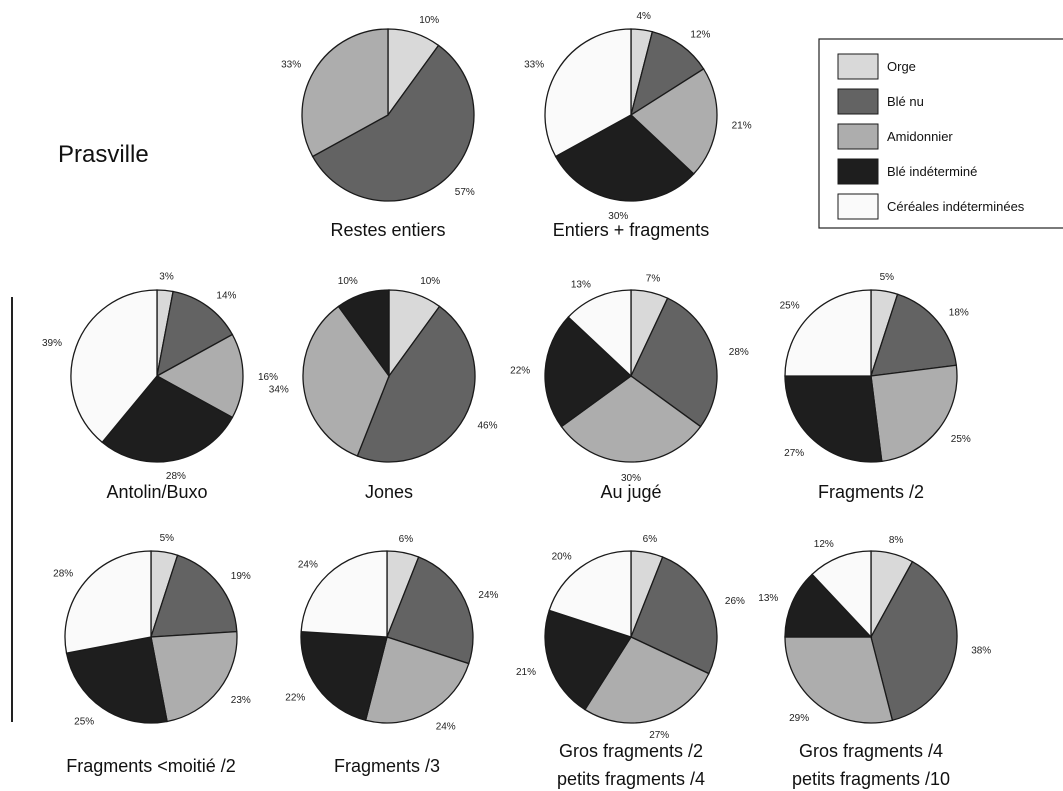  What do you see at coordinates (799, 718) in the screenshot?
I see `slice-percent-label: 29%` at bounding box center [799, 718].